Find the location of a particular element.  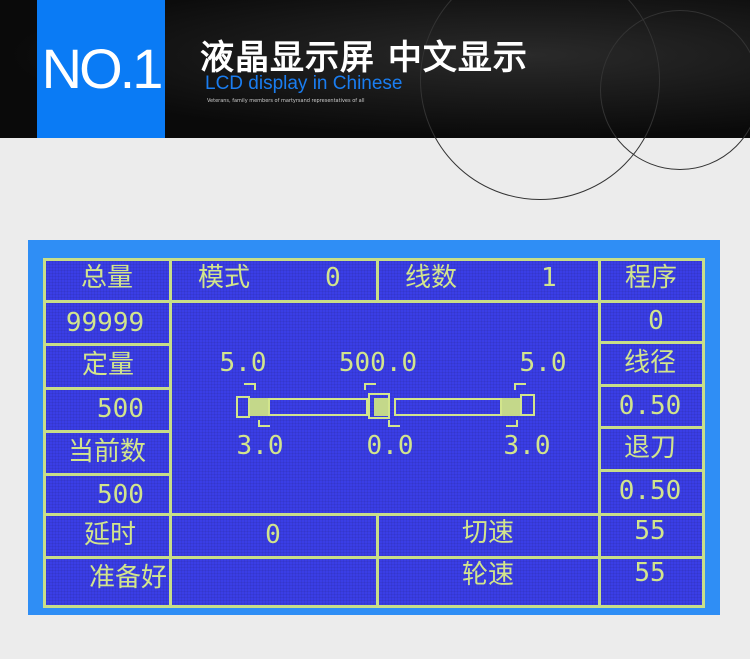

strip-left-fill is located at coordinates (259, 407).